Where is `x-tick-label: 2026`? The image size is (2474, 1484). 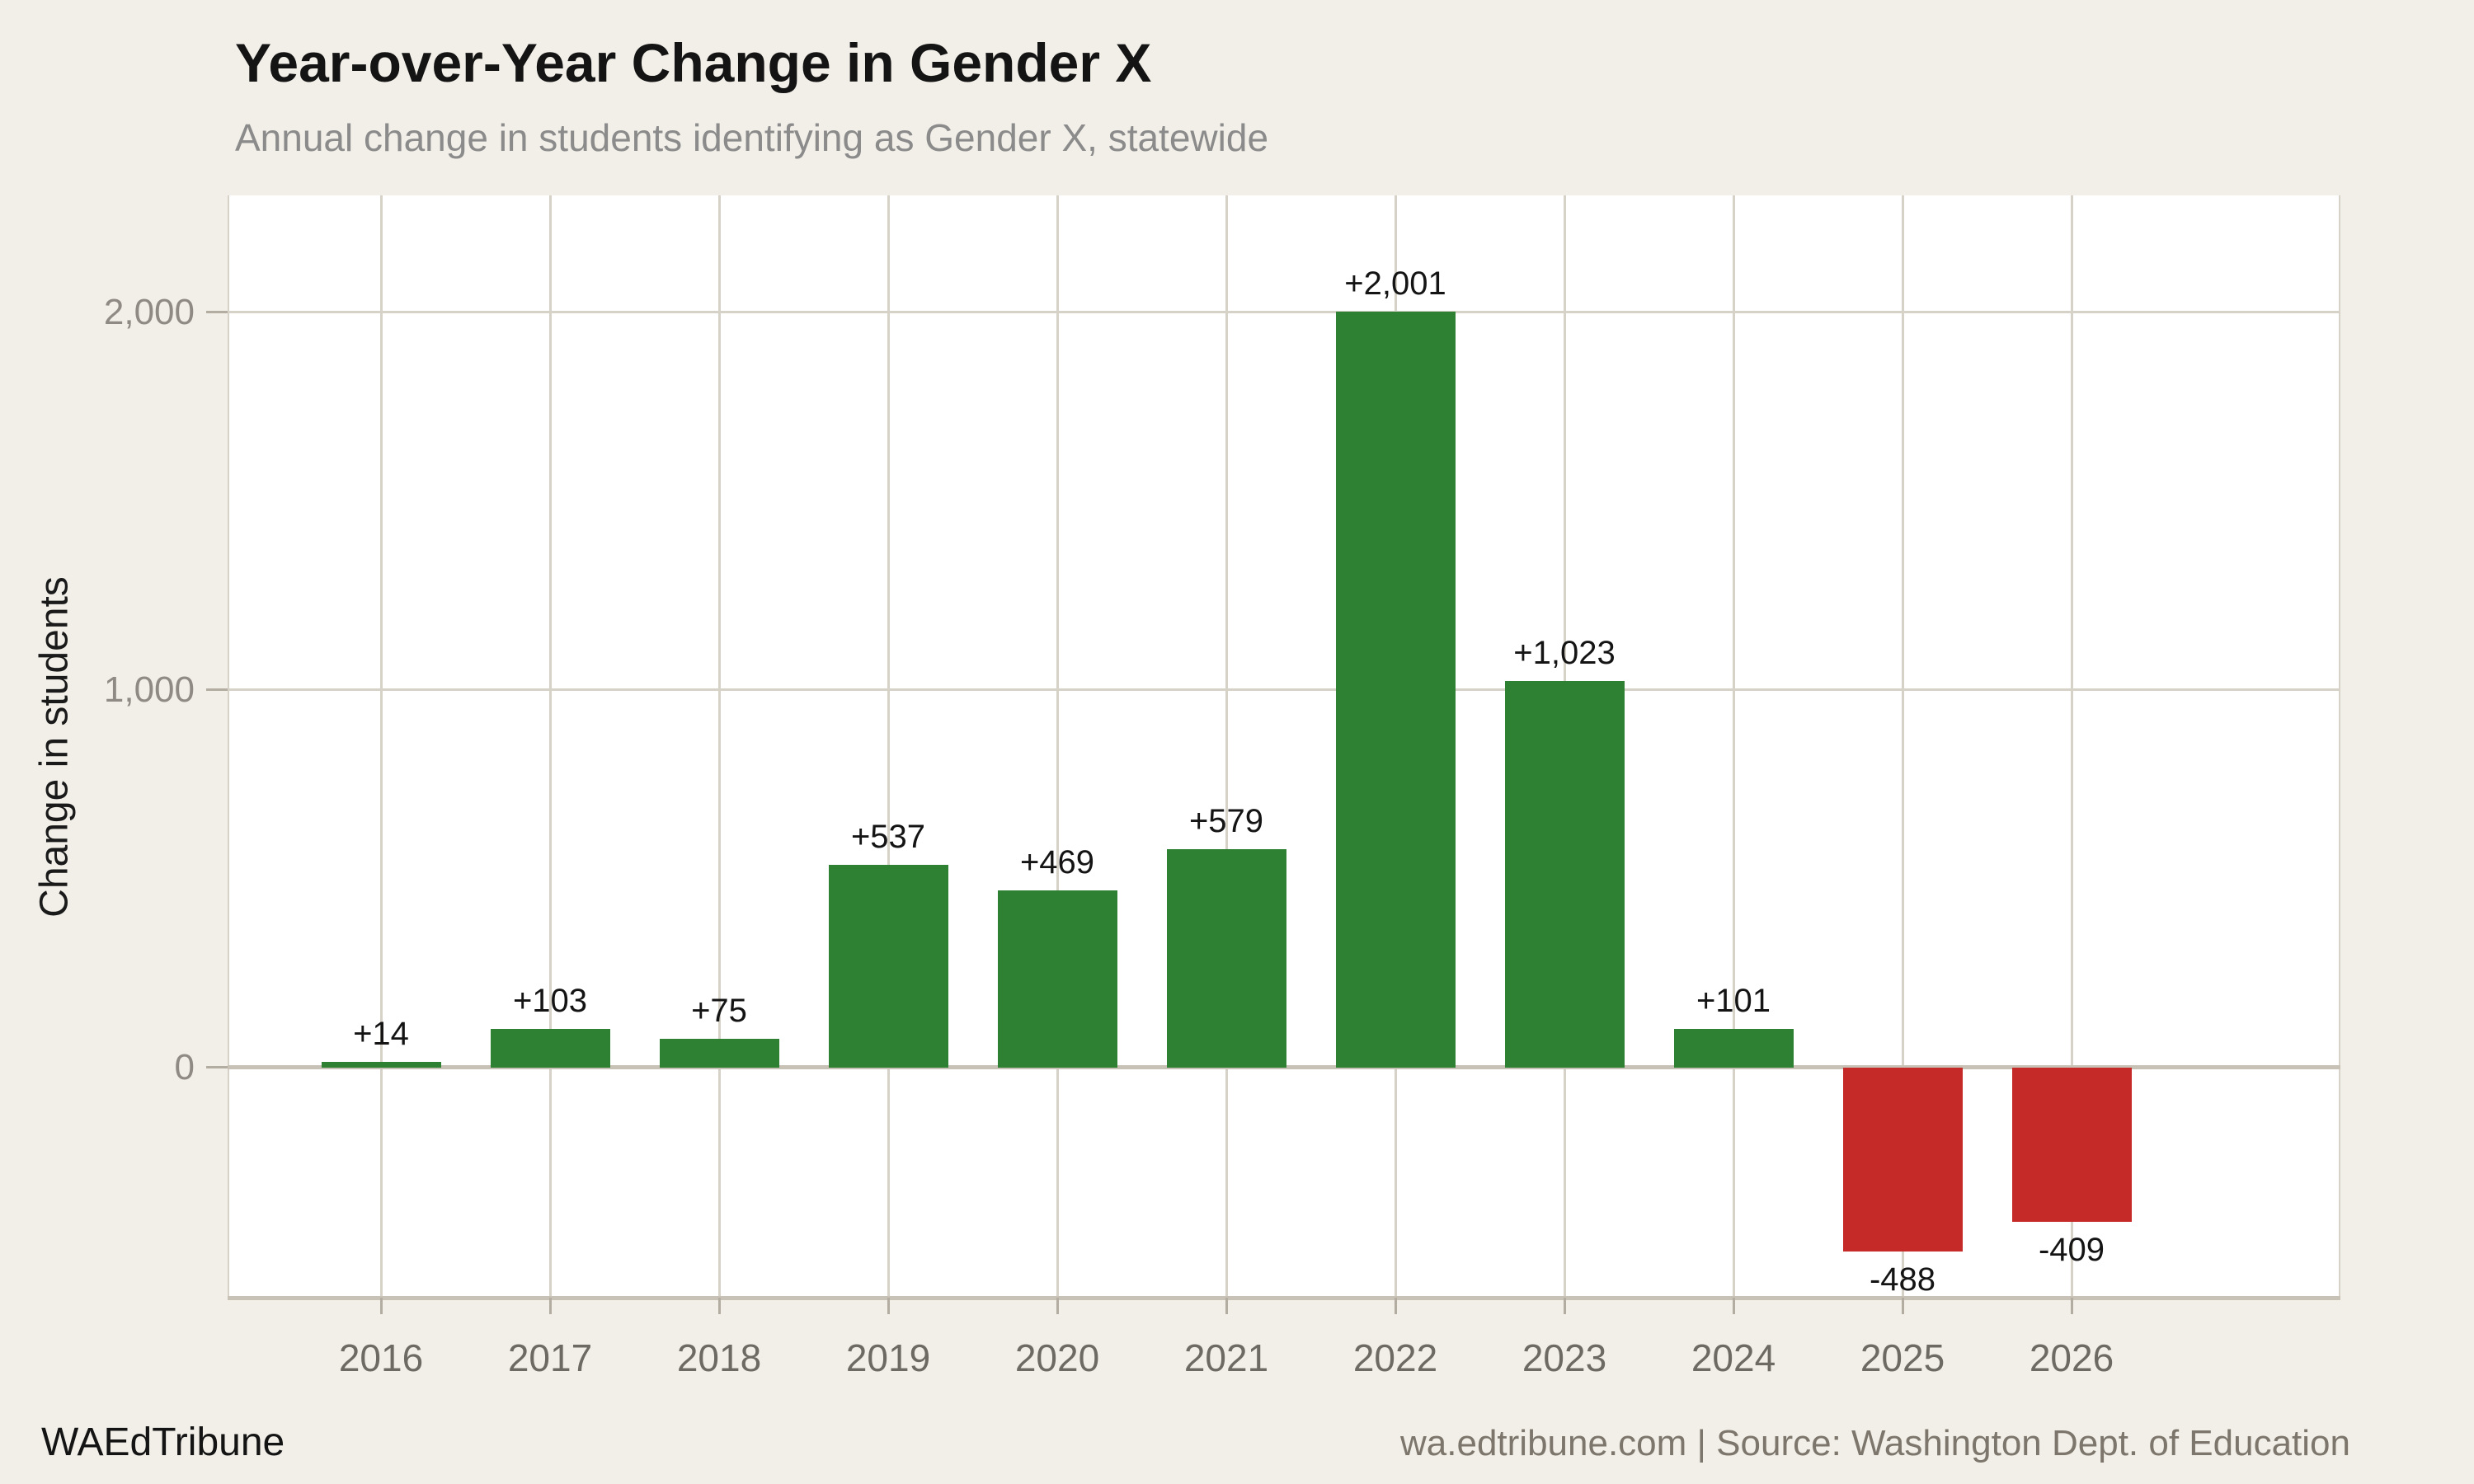
x-tick-label: 2026 is located at coordinates (2071, 1357).